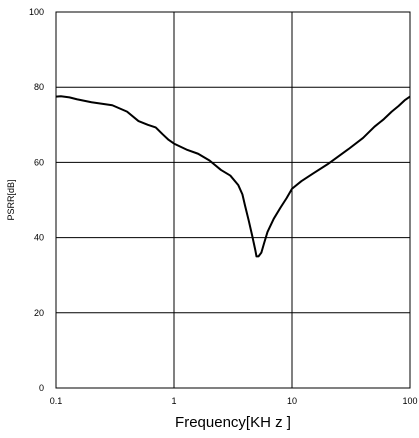 This screenshot has height=438, width=419. What do you see at coordinates (233, 422) in the screenshot?
I see `x-axis-label: Frequency[KH z ]` at bounding box center [233, 422].